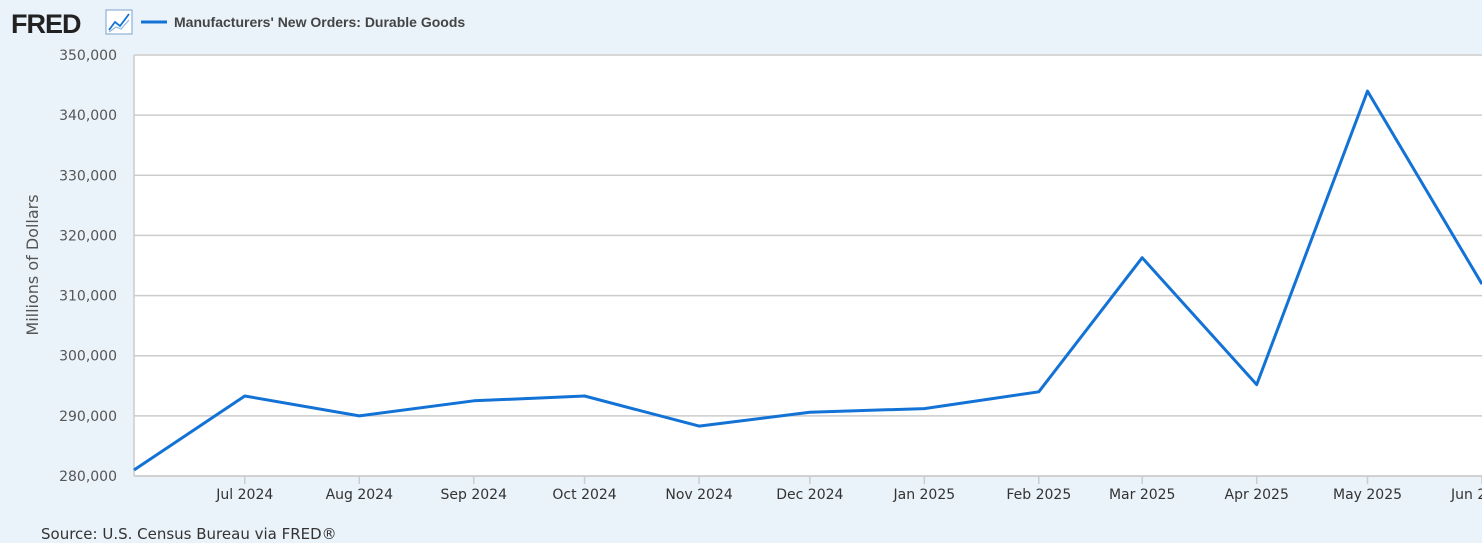 The width and height of the screenshot is (1482, 543). Describe the element at coordinates (88, 176) in the screenshot. I see `y-tick-label: 330,000` at that location.